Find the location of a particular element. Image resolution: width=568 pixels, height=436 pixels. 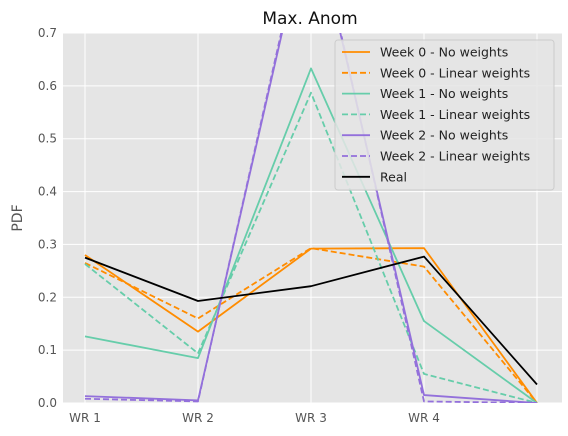

legend-label: Week 0 - Linear weights is located at coordinates (455, 72).